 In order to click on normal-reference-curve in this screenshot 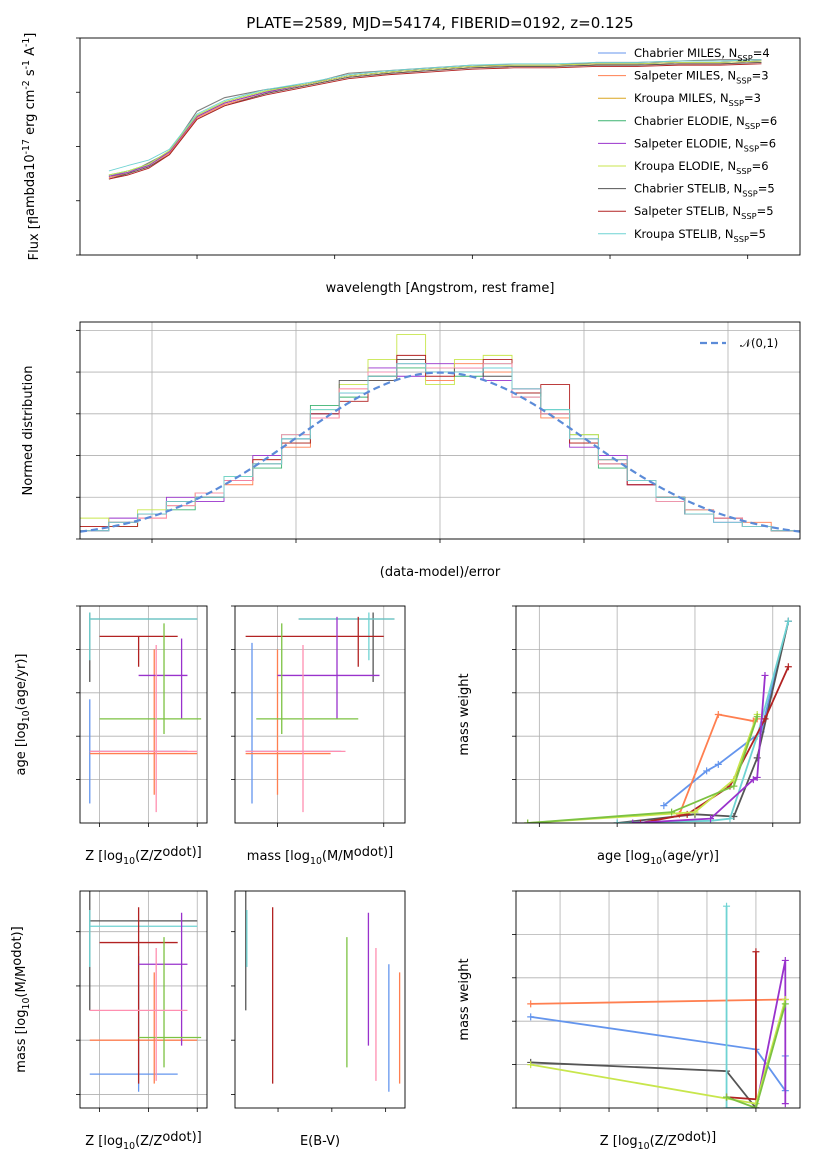, I will do `click(440, 452)`.